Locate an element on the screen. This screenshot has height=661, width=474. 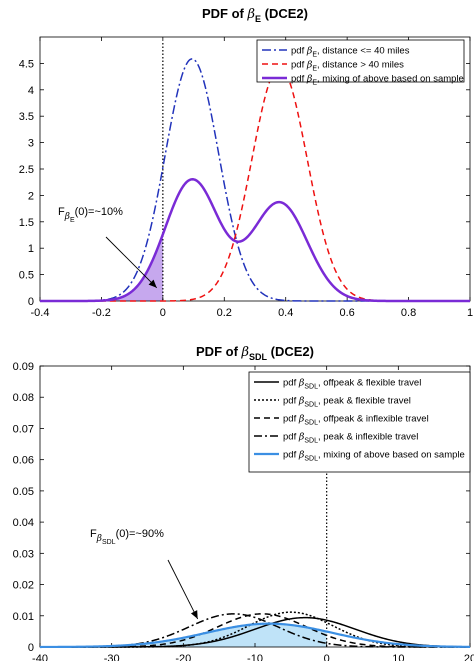
annotation: FβSDL(0)=~90% is located at coordinates (127, 537).